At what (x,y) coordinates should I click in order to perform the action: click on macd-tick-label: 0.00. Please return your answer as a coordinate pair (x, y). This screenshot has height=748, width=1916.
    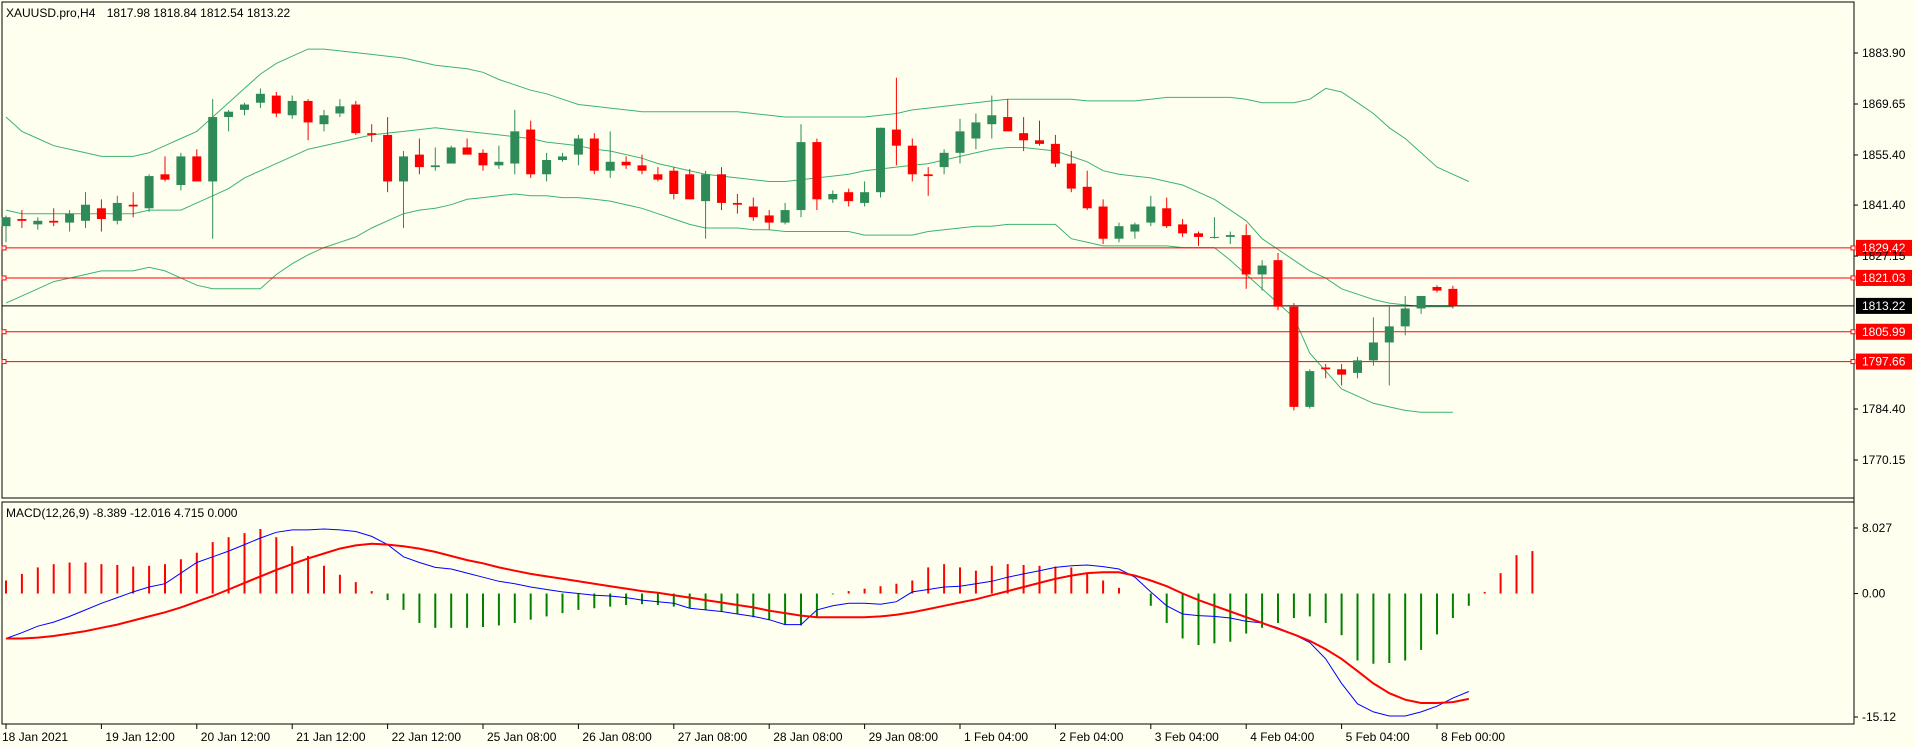
    Looking at the image, I should click on (1874, 594).